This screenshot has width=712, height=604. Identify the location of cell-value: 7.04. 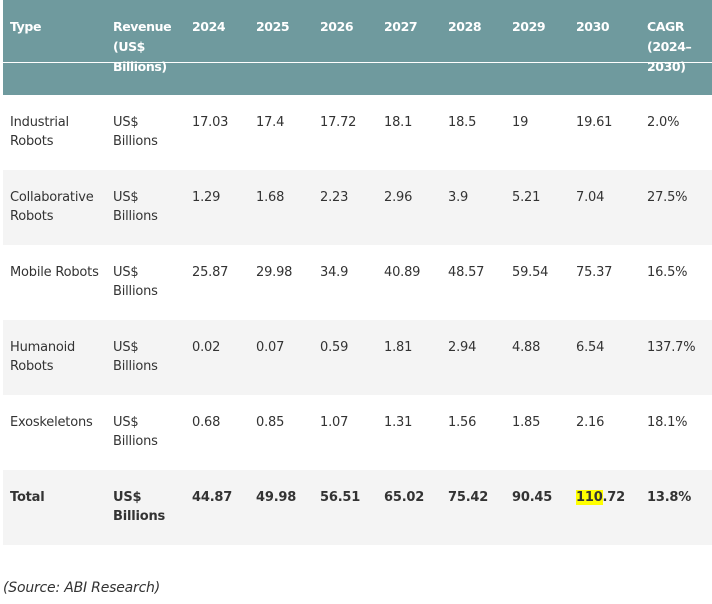
(590, 197).